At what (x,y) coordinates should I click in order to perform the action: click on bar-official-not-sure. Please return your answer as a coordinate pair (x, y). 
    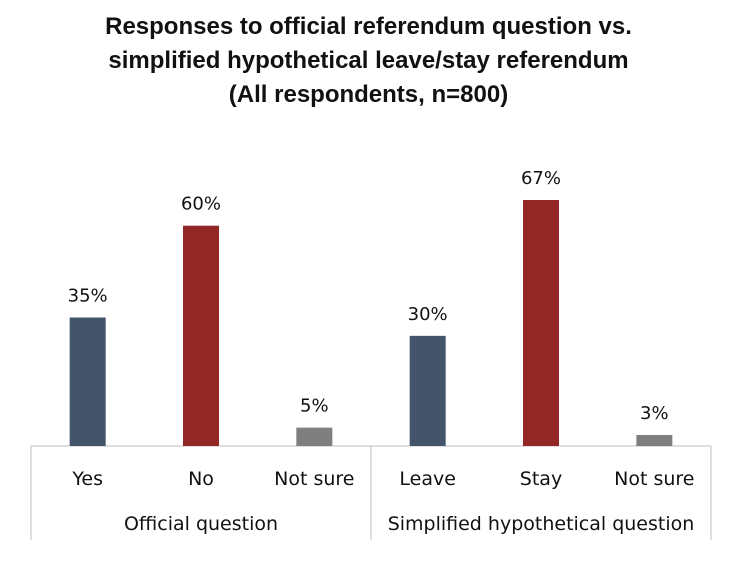
    Looking at the image, I should click on (314, 436).